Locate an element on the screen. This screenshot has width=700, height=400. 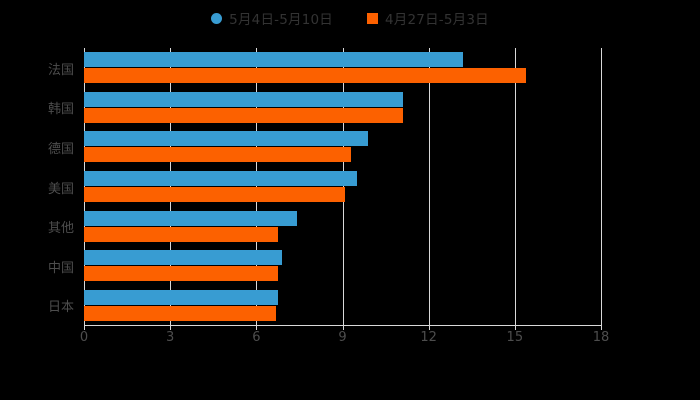
x-axis-tick-label-15: 15 is located at coordinates (515, 337).